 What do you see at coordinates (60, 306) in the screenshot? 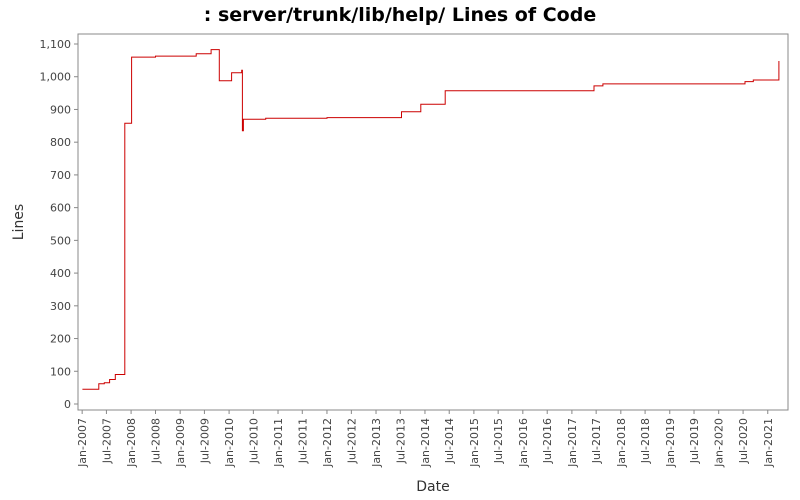
I see `y-tick-label: 300` at bounding box center [60, 306].